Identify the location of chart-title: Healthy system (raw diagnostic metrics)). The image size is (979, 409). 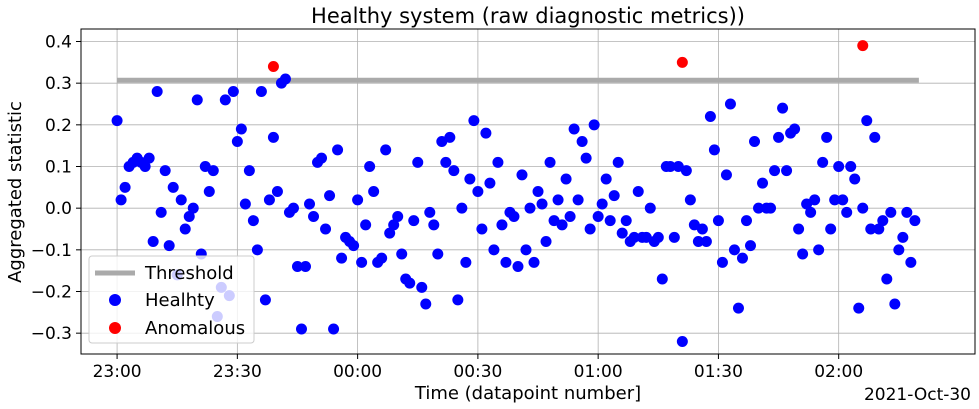
(528, 16).